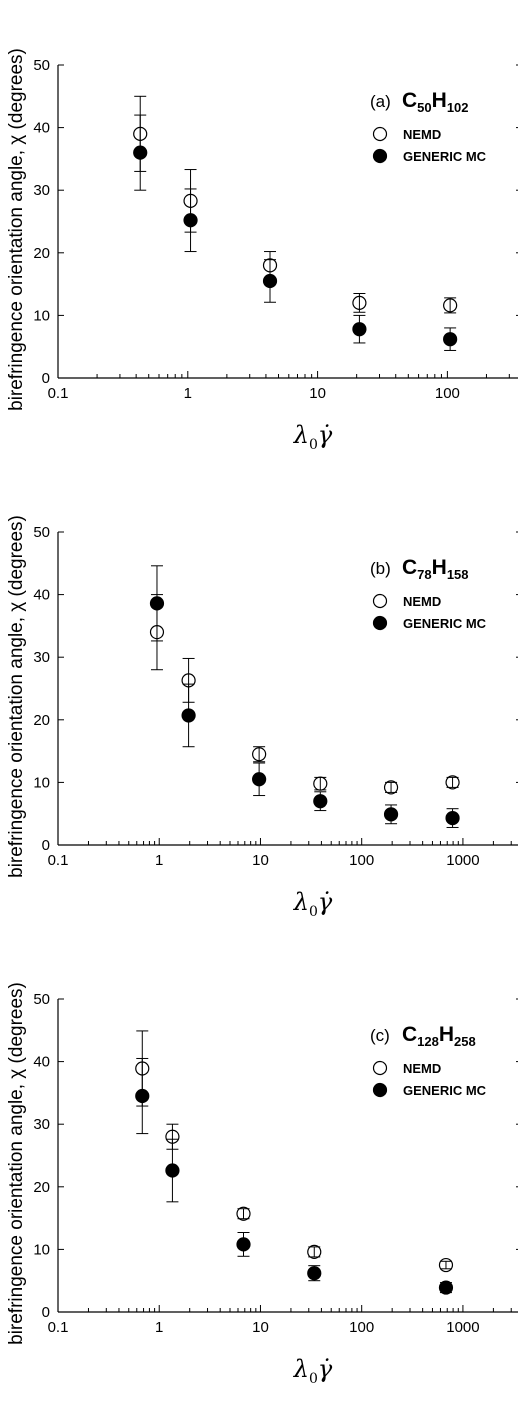 The width and height of the screenshot is (518, 1401). What do you see at coordinates (380, 1035) in the screenshot?
I see `panel-tag: (c)` at bounding box center [380, 1035].